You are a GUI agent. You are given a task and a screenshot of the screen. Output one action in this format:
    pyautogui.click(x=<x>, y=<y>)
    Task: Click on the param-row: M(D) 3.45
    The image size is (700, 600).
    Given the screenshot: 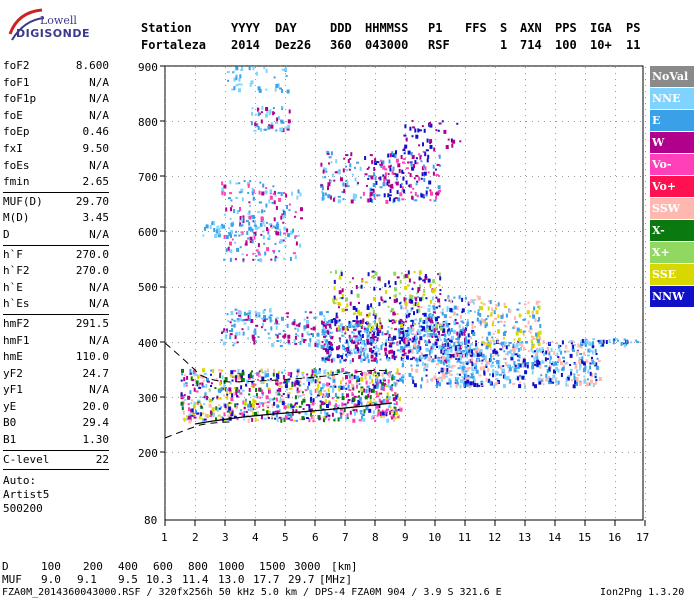 What is the action you would take?
    pyautogui.click(x=56, y=218)
    